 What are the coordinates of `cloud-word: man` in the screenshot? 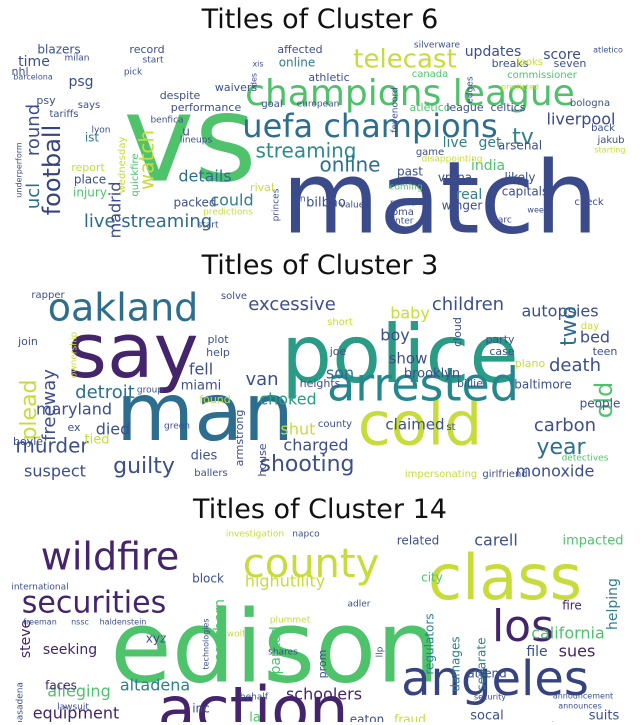 It's located at (205, 412).